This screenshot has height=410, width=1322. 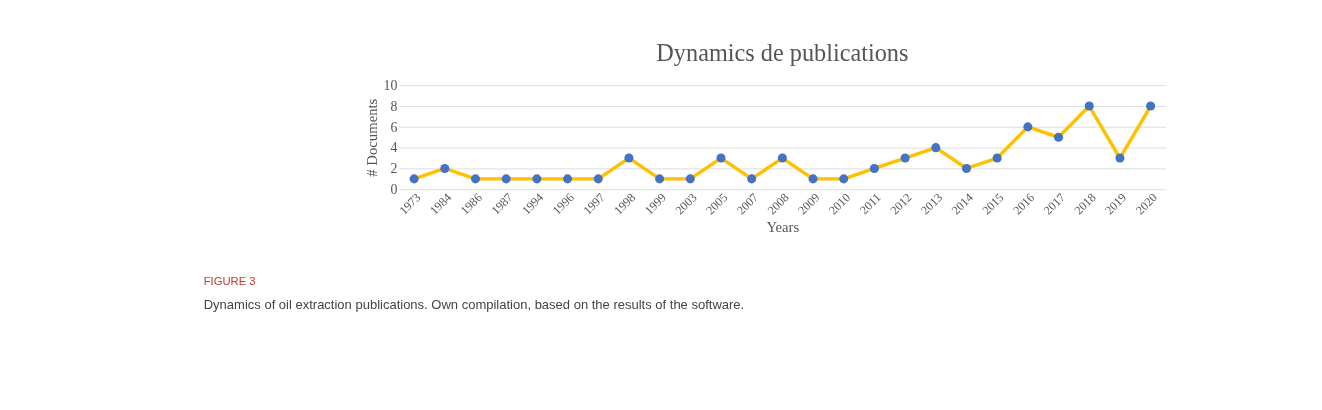 I want to click on y-tick-label: 10, so click(x=390, y=86).